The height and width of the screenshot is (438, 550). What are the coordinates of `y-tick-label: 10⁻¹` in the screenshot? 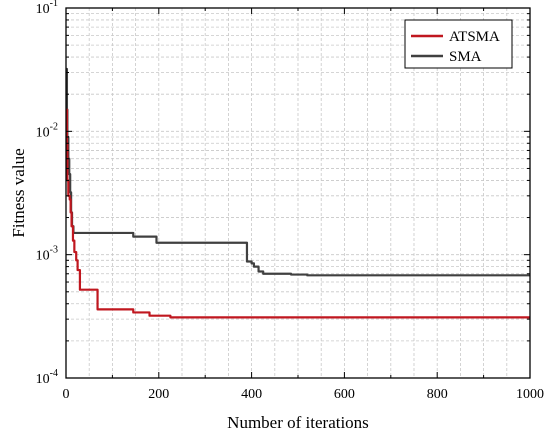 It's located at (47, 8).